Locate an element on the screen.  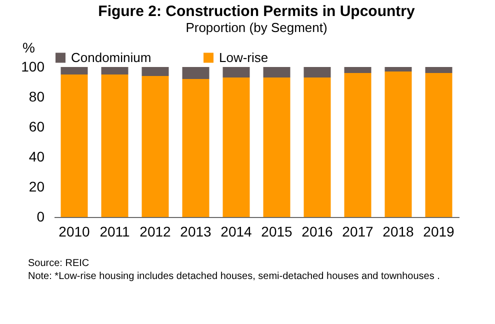
text: Note: *Low-rise housing includes detached houses, semi-detached houses and townhouses . is located at coordinates (234, 276).